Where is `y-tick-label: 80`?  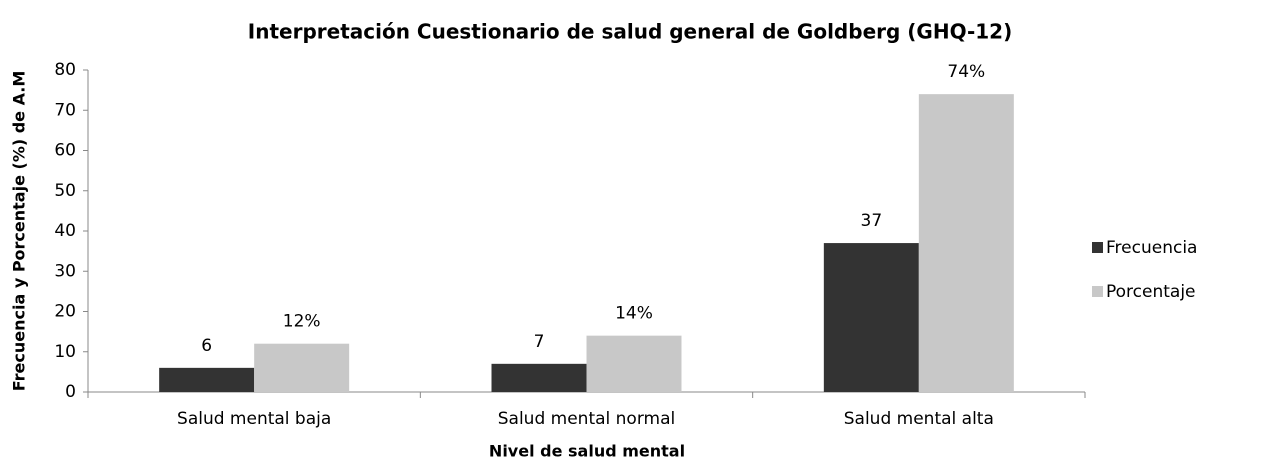
y-tick-label: 80 is located at coordinates (65, 70).